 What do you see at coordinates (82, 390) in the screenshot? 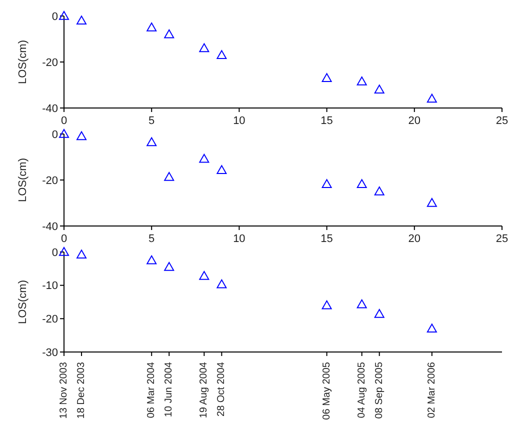
I see `x-tick-label: 18 Dec 2003` at bounding box center [82, 390].